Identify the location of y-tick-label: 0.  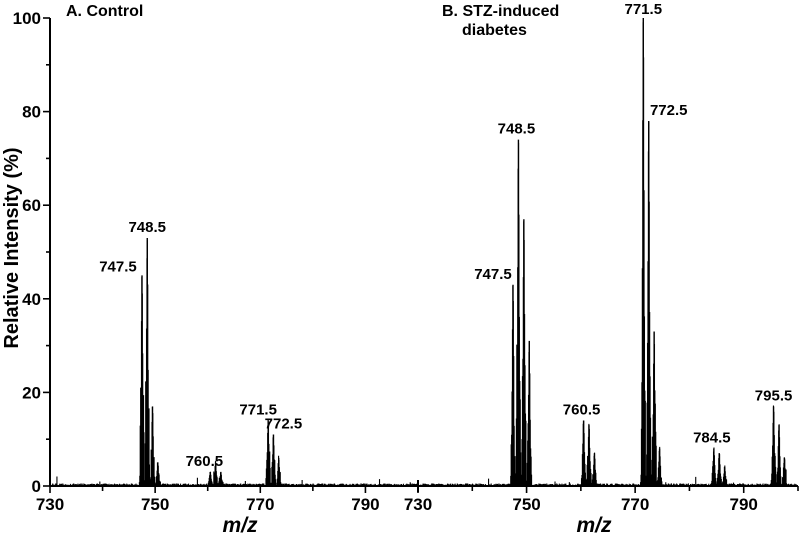
(36, 486).